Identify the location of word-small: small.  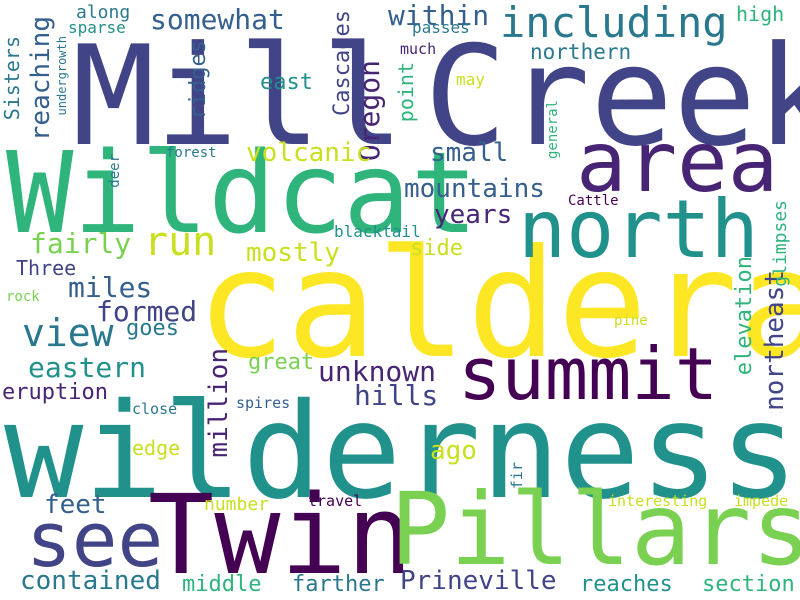
(469, 153).